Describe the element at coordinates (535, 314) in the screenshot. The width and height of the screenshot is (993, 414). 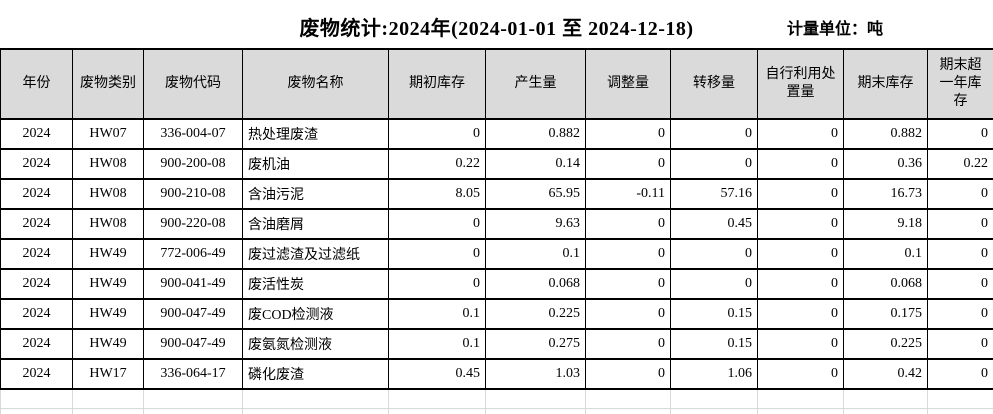
I see `table-cell: 0.225` at that location.